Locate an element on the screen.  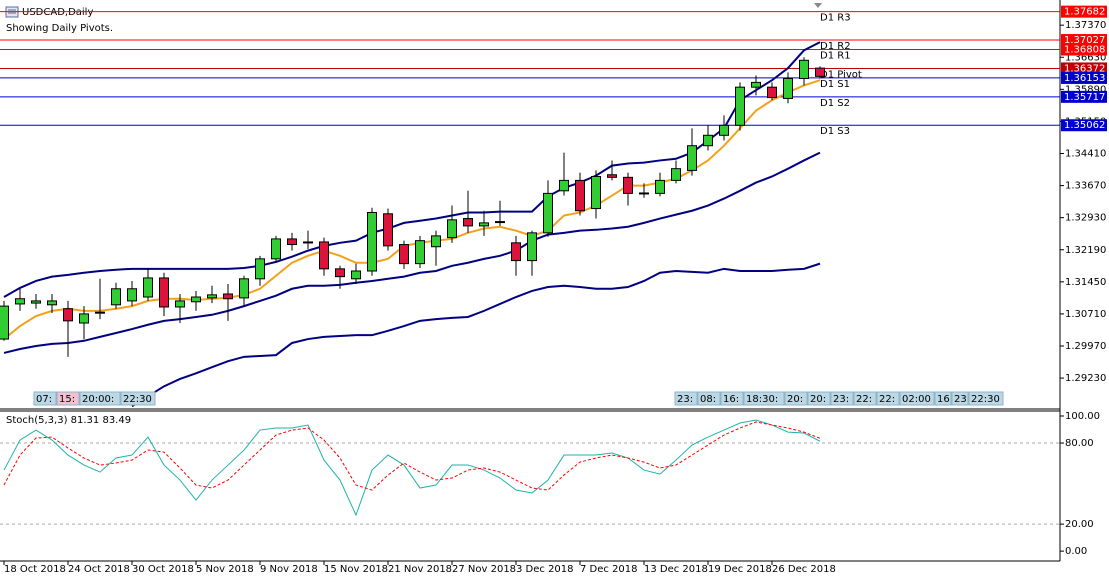
time-marker: 16 is located at coordinates (943, 399).